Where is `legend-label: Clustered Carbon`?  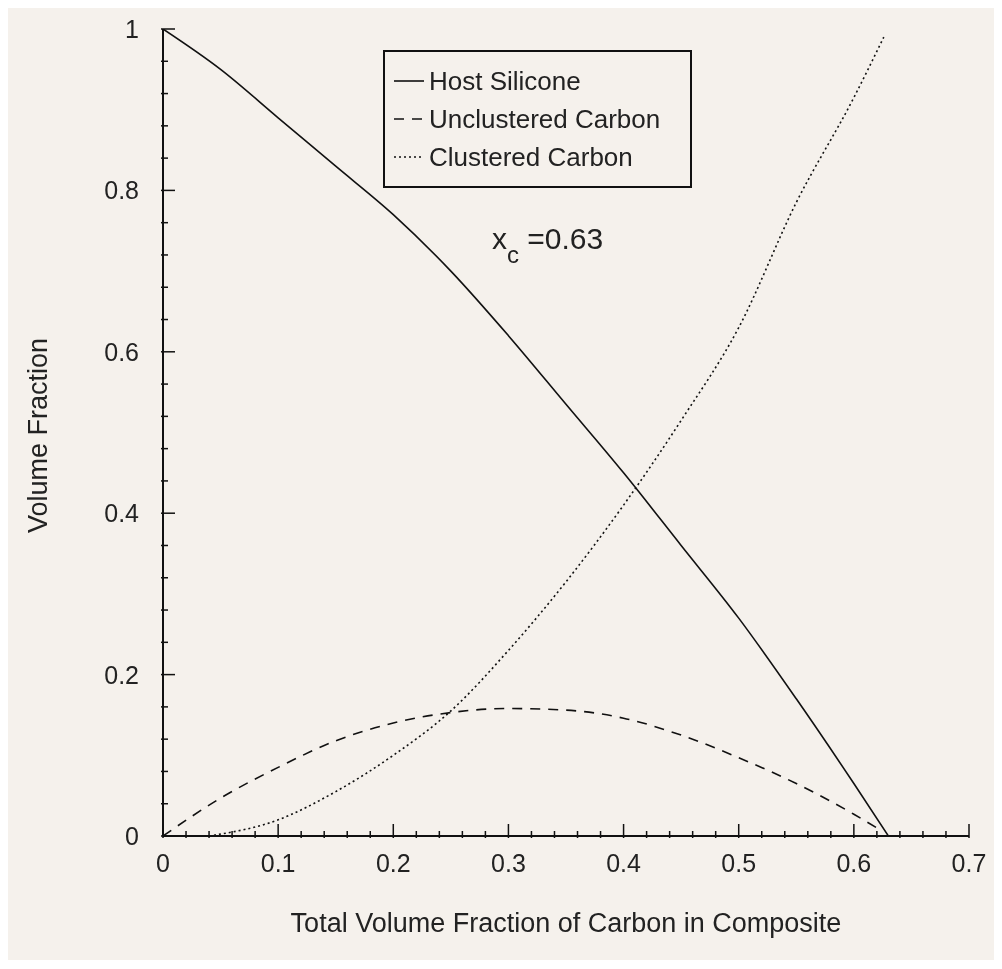
legend-label: Clustered Carbon is located at coordinates (531, 157).